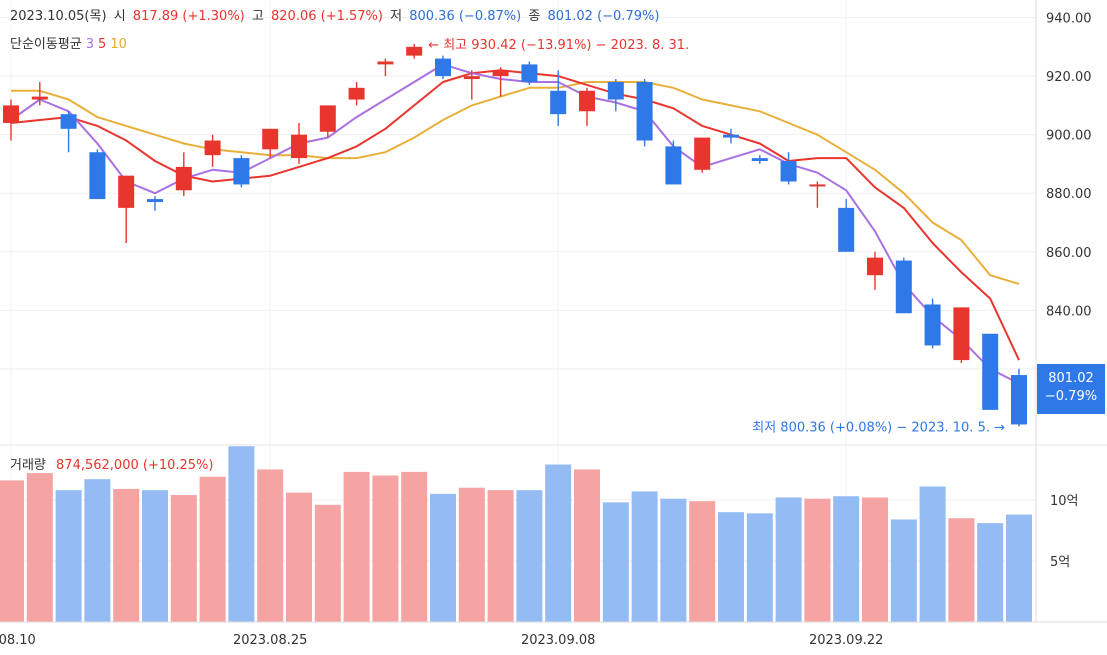 This screenshot has height=655, width=1107. I want to click on high-annotation: ← 최고 930.42 (−13.91%) − 2023. 8. 31., so click(558, 45).